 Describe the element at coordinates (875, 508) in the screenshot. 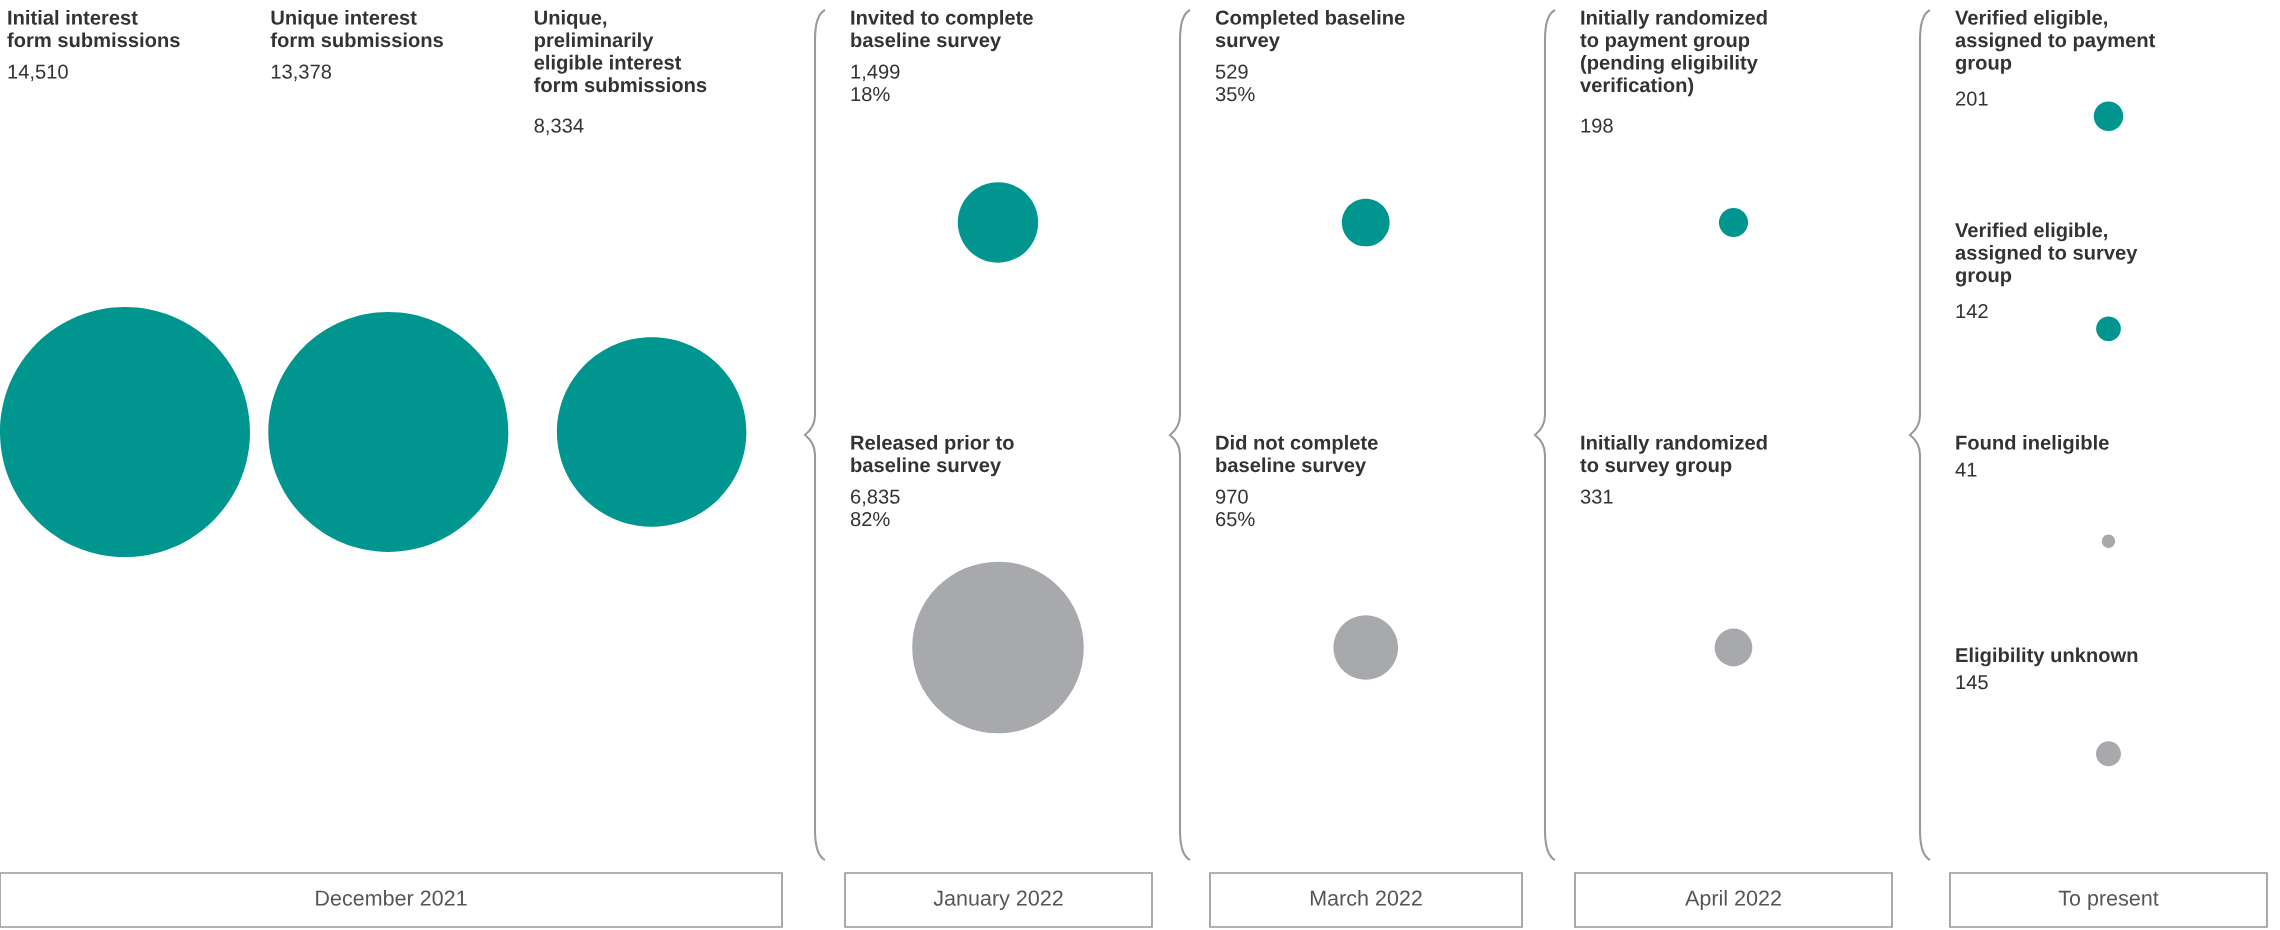

I see `data-label: 6,835 82%` at that location.